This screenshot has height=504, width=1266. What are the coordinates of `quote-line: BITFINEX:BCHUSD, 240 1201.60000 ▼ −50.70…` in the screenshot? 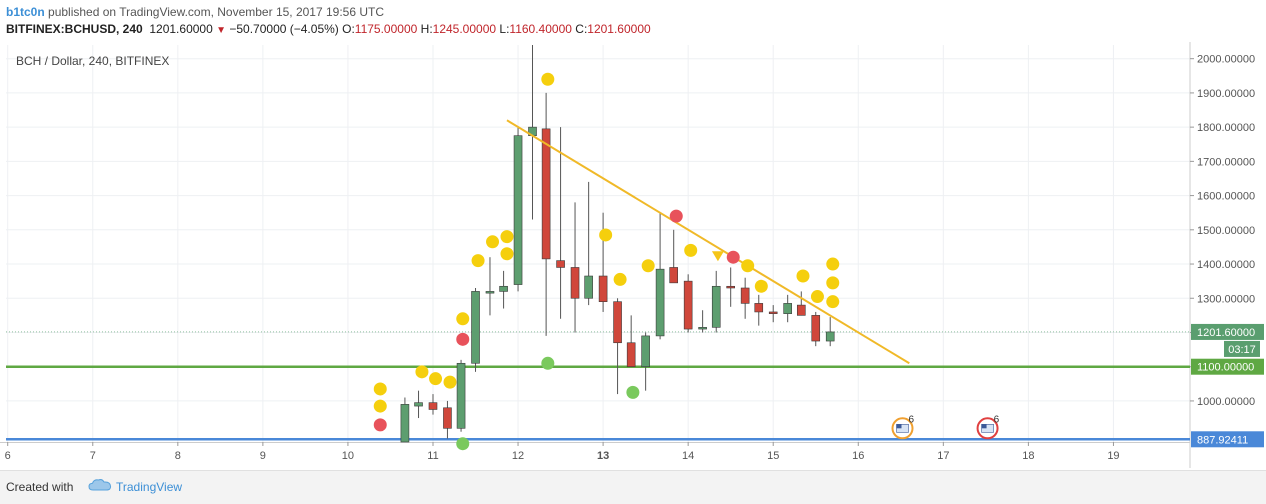 It's located at (328, 29).